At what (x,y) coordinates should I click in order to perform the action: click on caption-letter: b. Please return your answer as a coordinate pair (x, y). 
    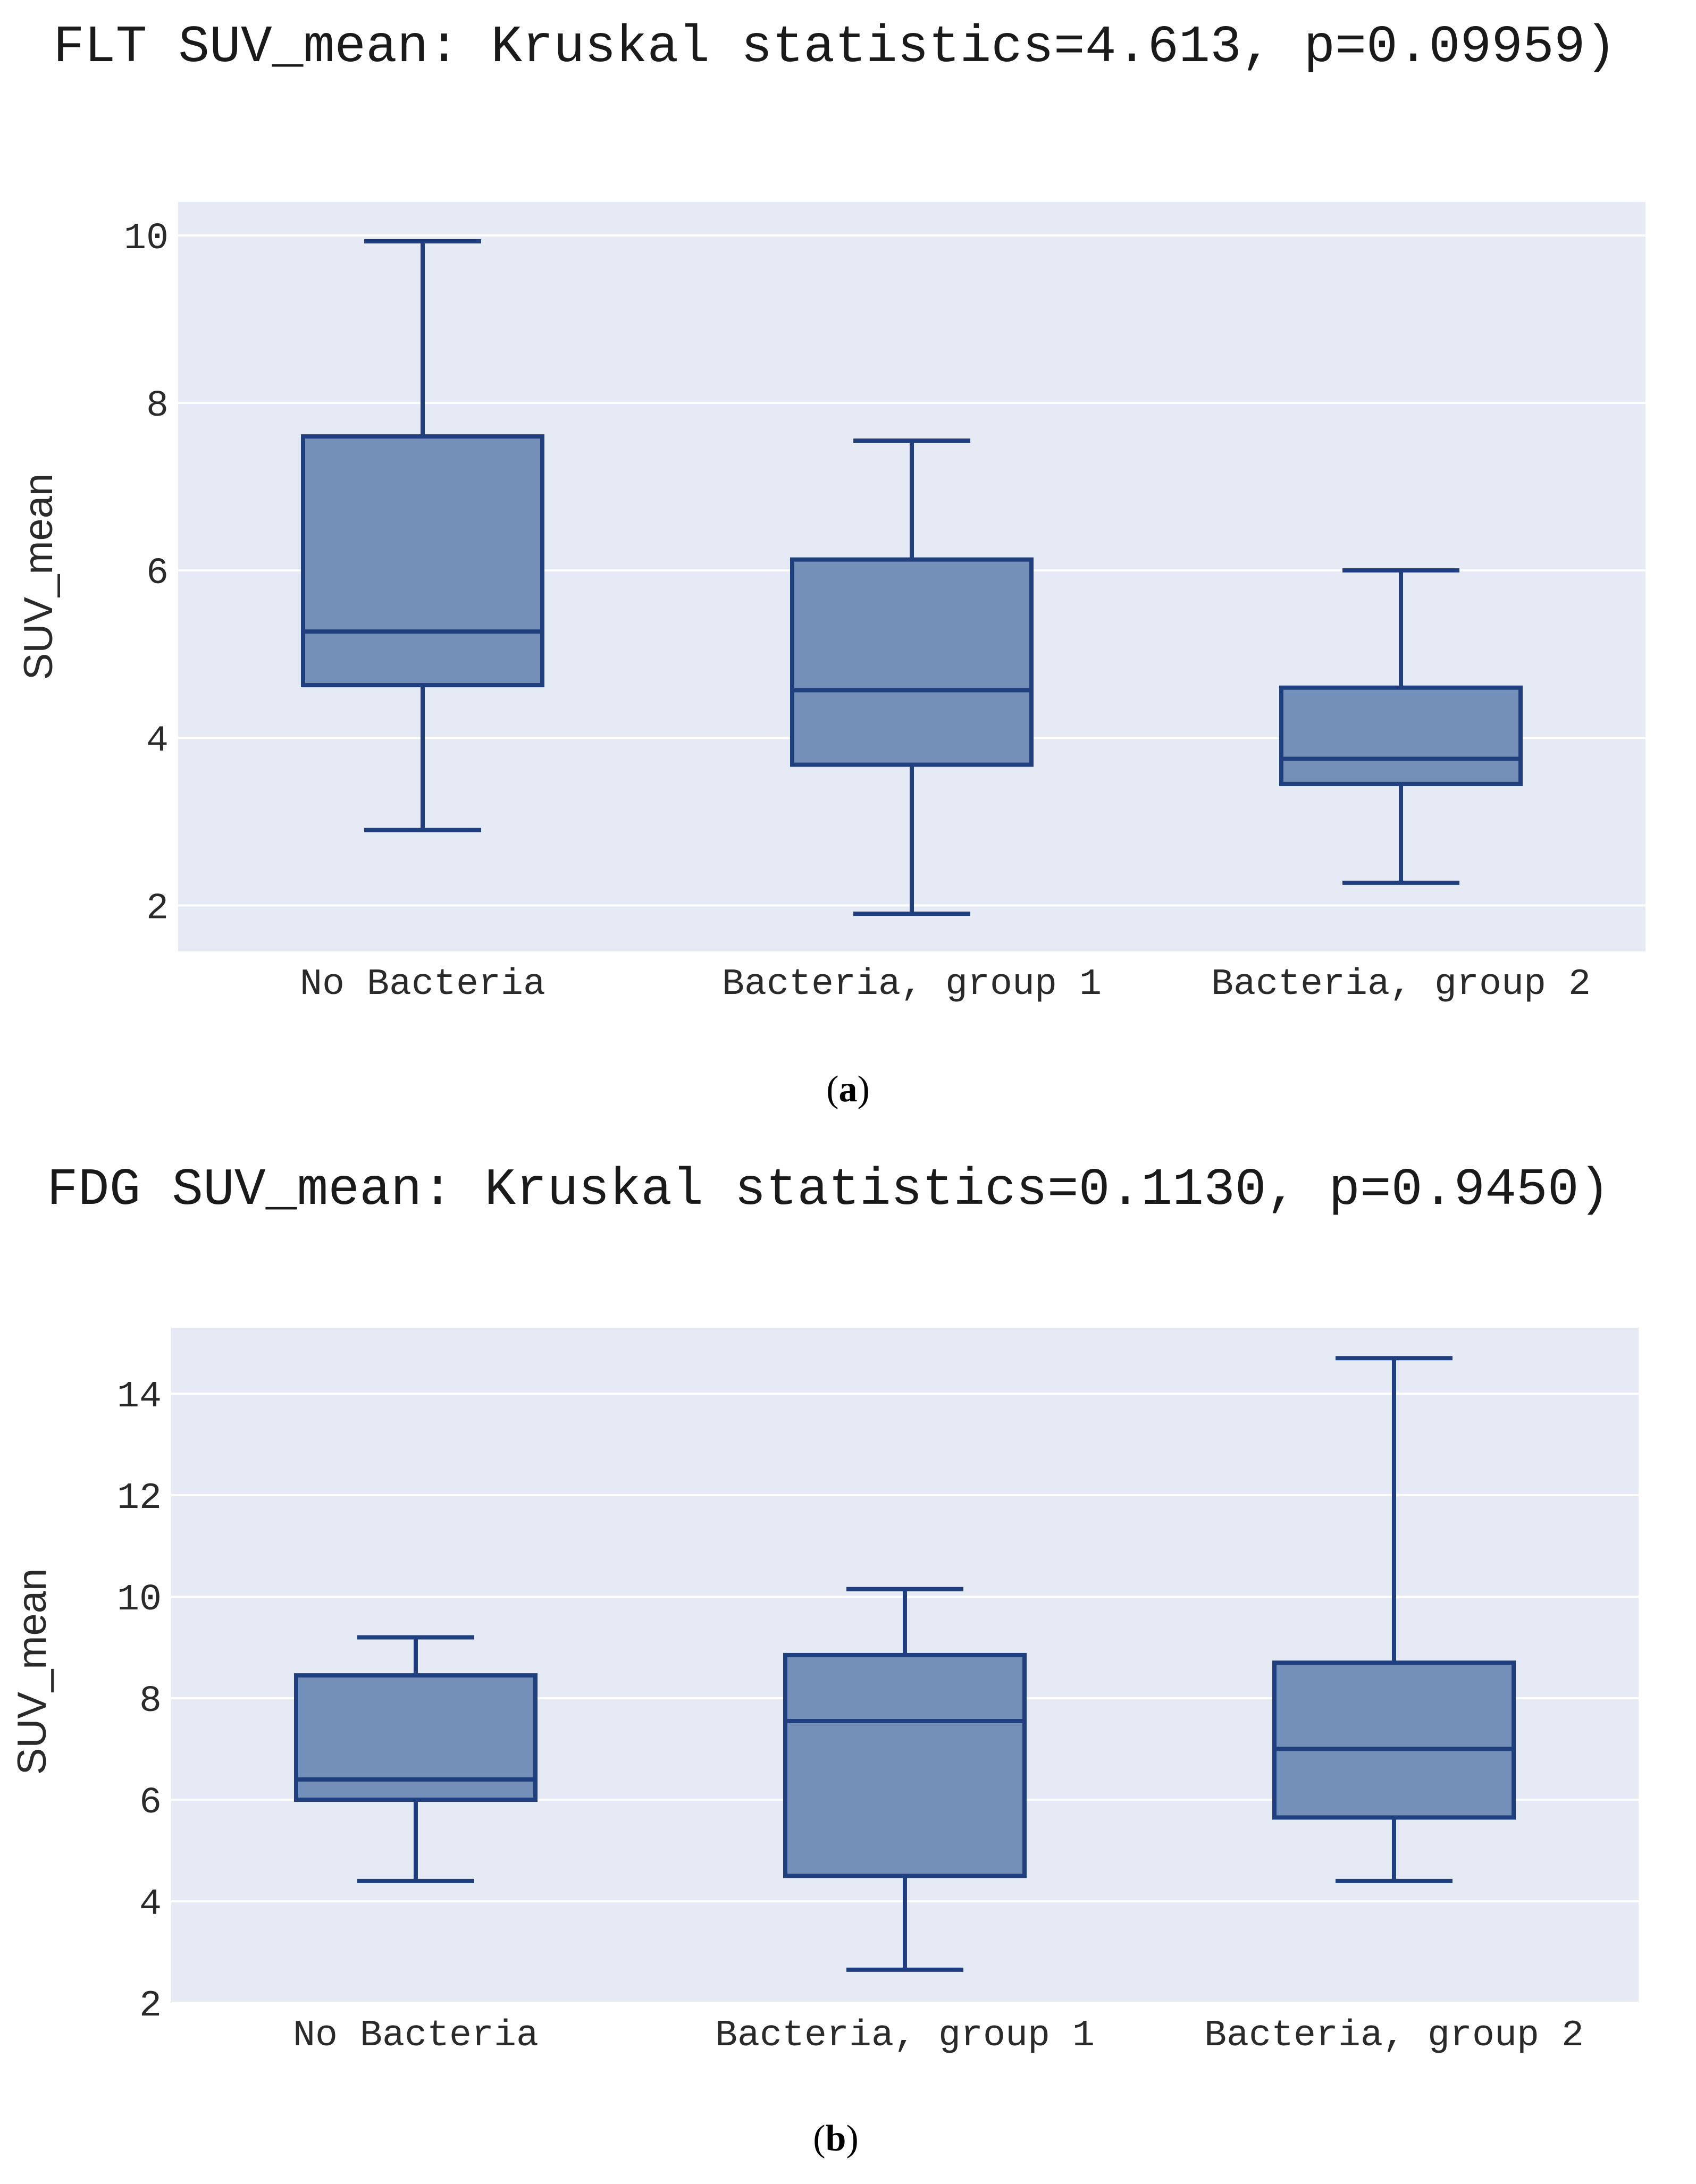
    Looking at the image, I should click on (836, 2138).